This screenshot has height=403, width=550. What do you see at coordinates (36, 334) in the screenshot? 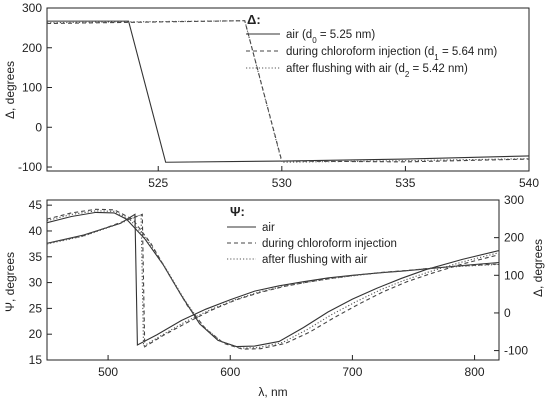
I see `psi-y-tick-label: 20` at bounding box center [36, 334].